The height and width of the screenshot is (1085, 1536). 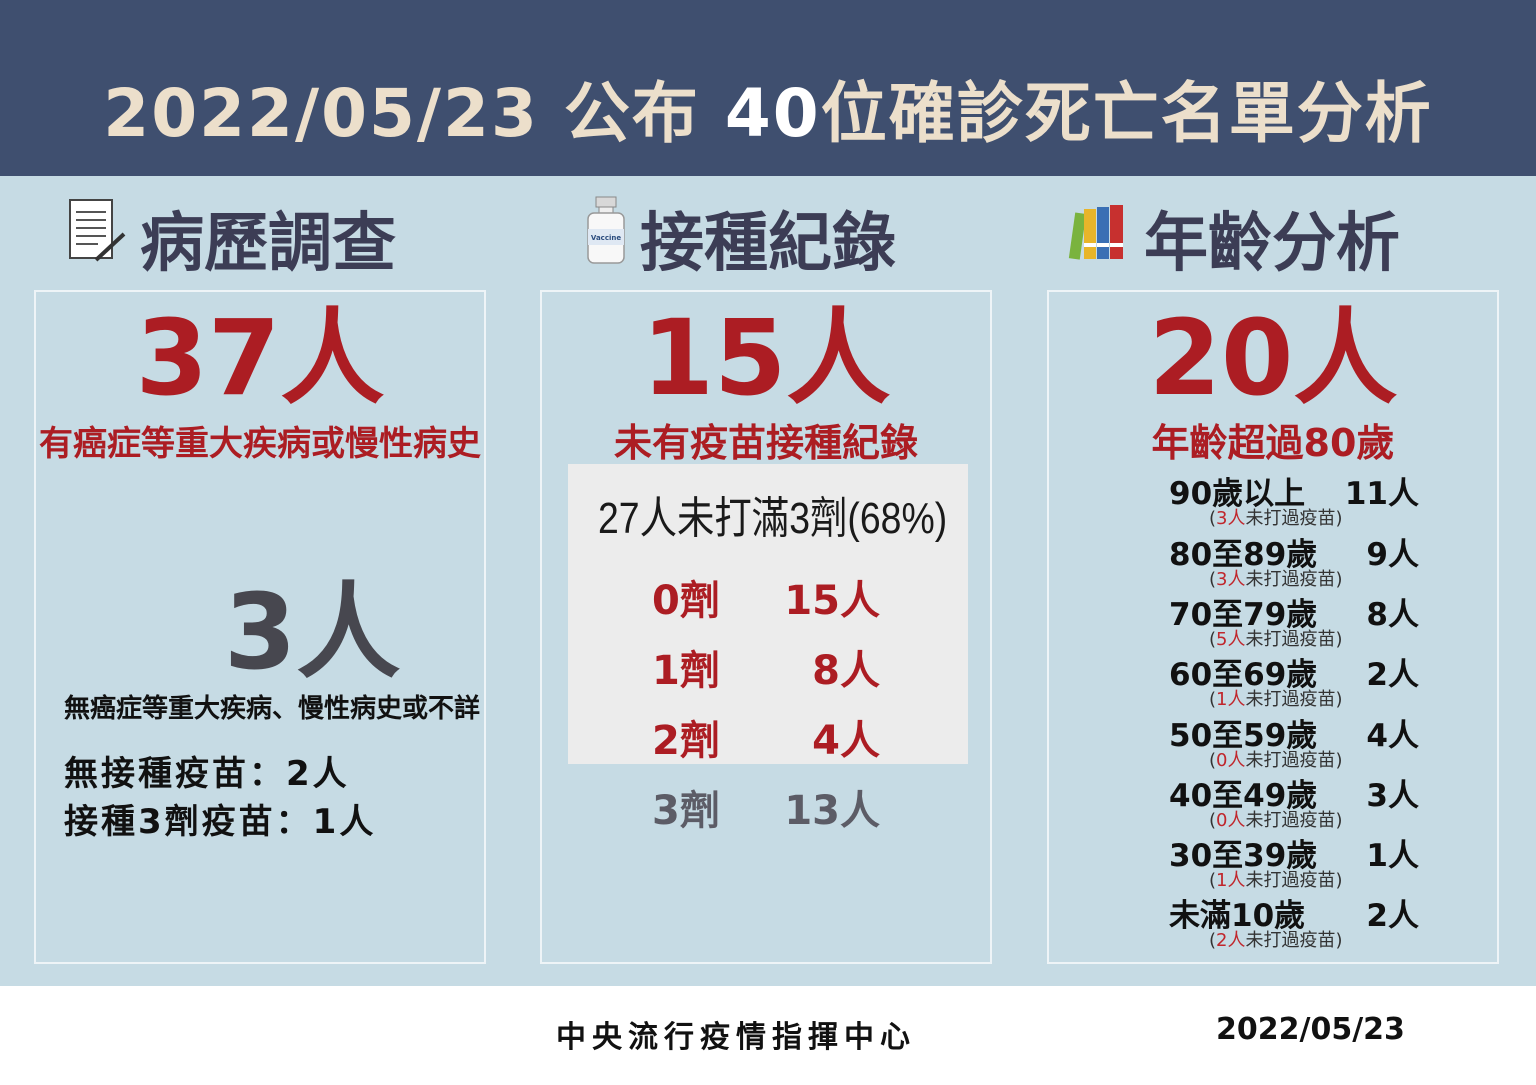 What do you see at coordinates (832, 811) in the screenshot?
I see `dose-value: 13人` at bounding box center [832, 811].